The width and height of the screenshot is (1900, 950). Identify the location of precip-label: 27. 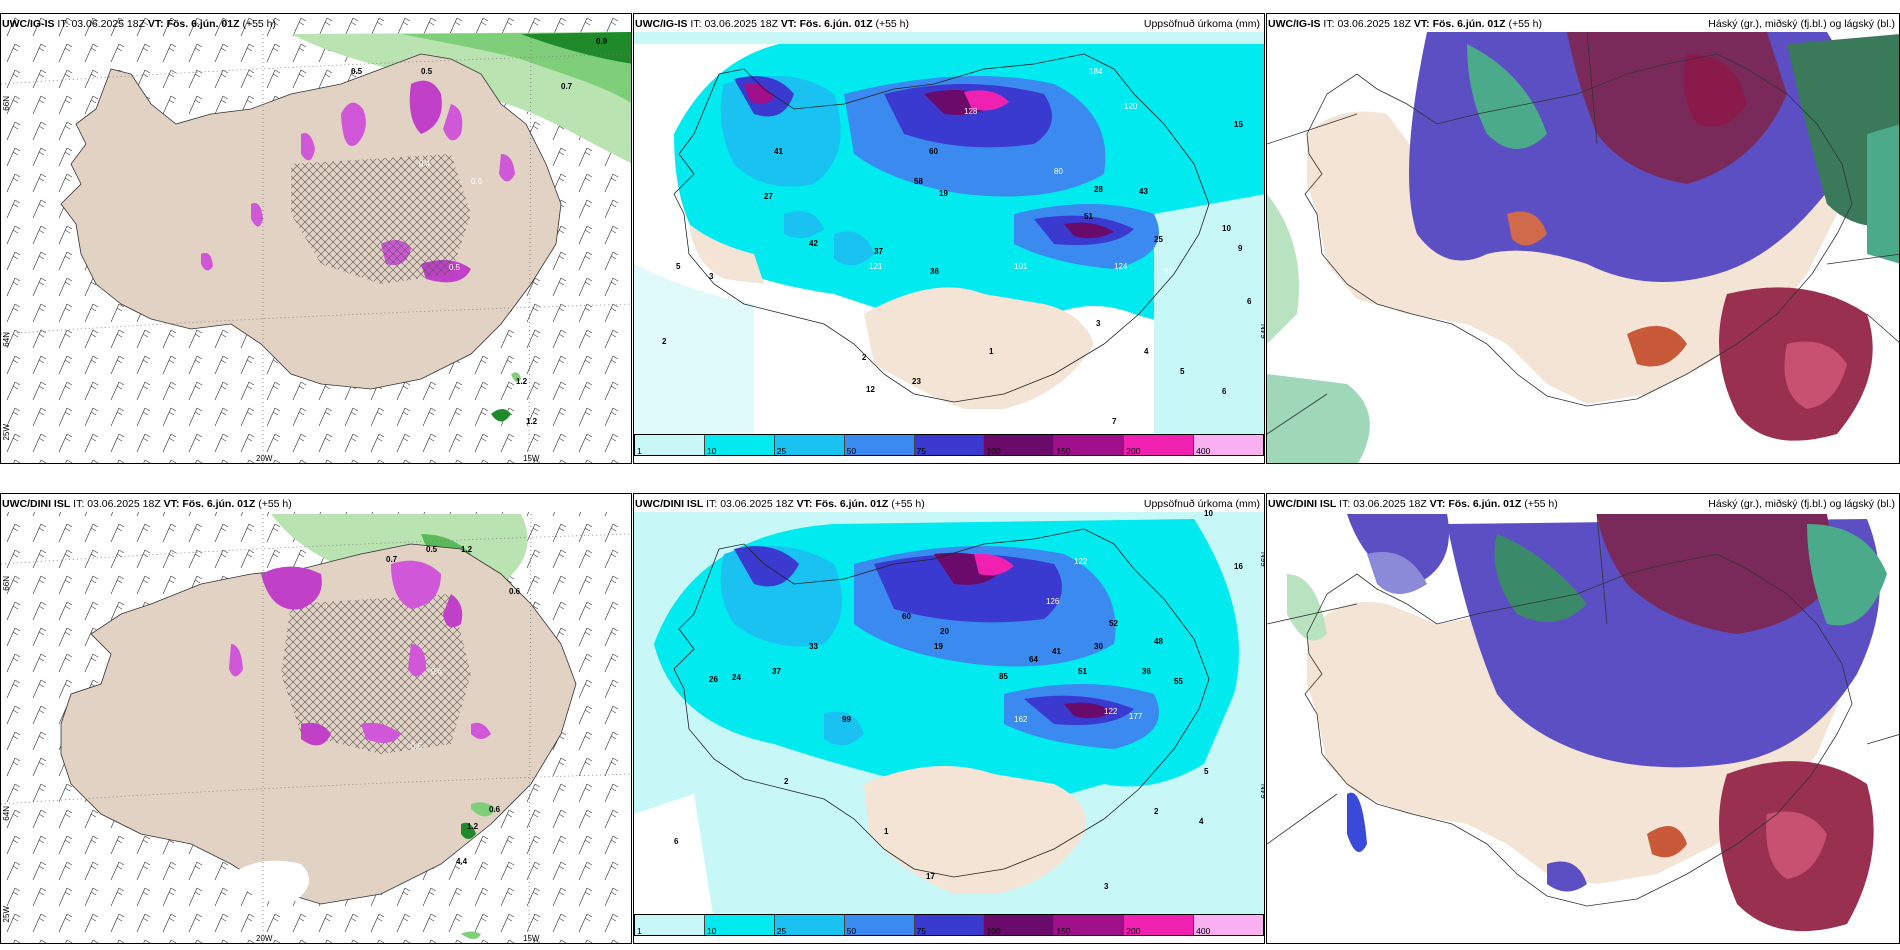
(768, 196).